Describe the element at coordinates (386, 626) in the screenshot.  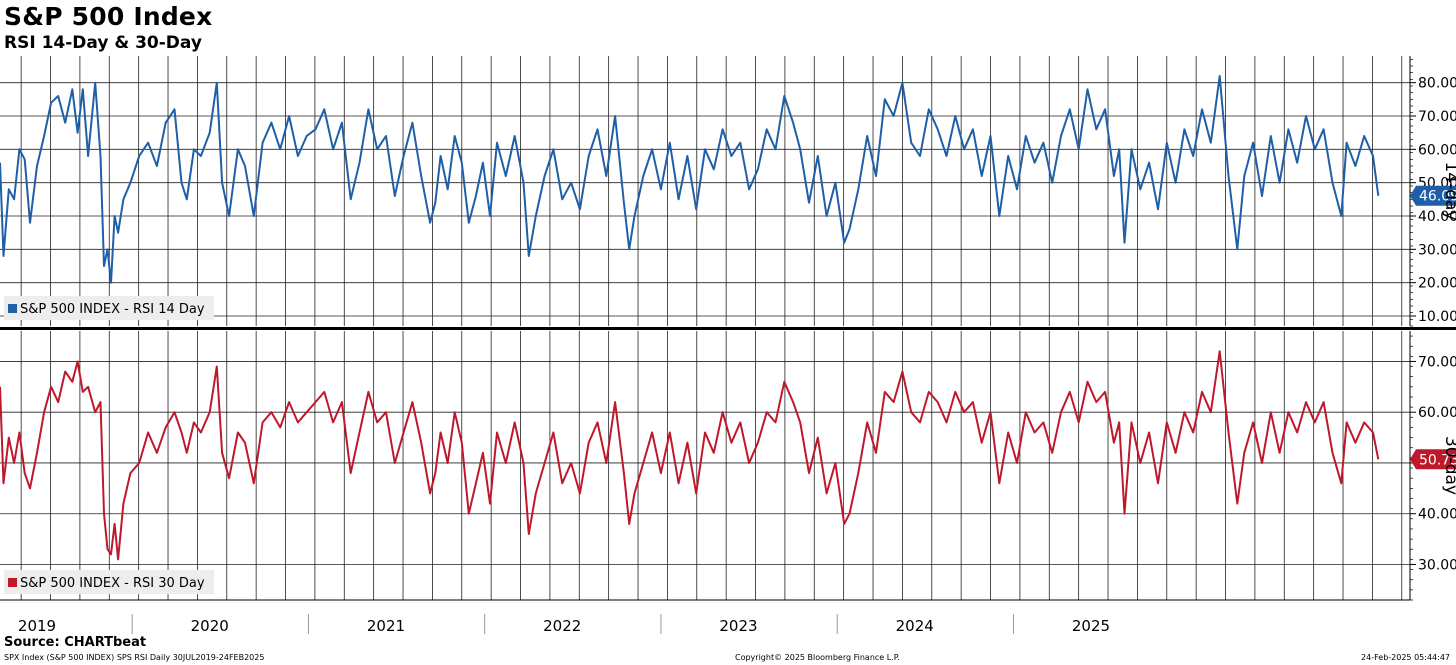
I see `x-tick-label: 2021` at that location.